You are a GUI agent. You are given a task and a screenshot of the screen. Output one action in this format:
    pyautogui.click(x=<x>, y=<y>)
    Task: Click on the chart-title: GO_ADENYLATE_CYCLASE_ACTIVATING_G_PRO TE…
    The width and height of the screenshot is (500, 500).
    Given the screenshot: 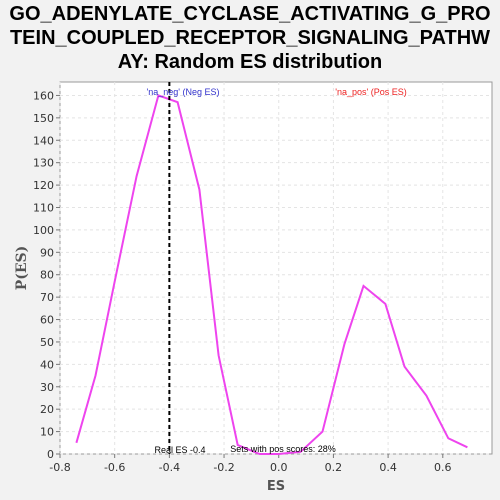 What is the action you would take?
    pyautogui.click(x=250, y=38)
    